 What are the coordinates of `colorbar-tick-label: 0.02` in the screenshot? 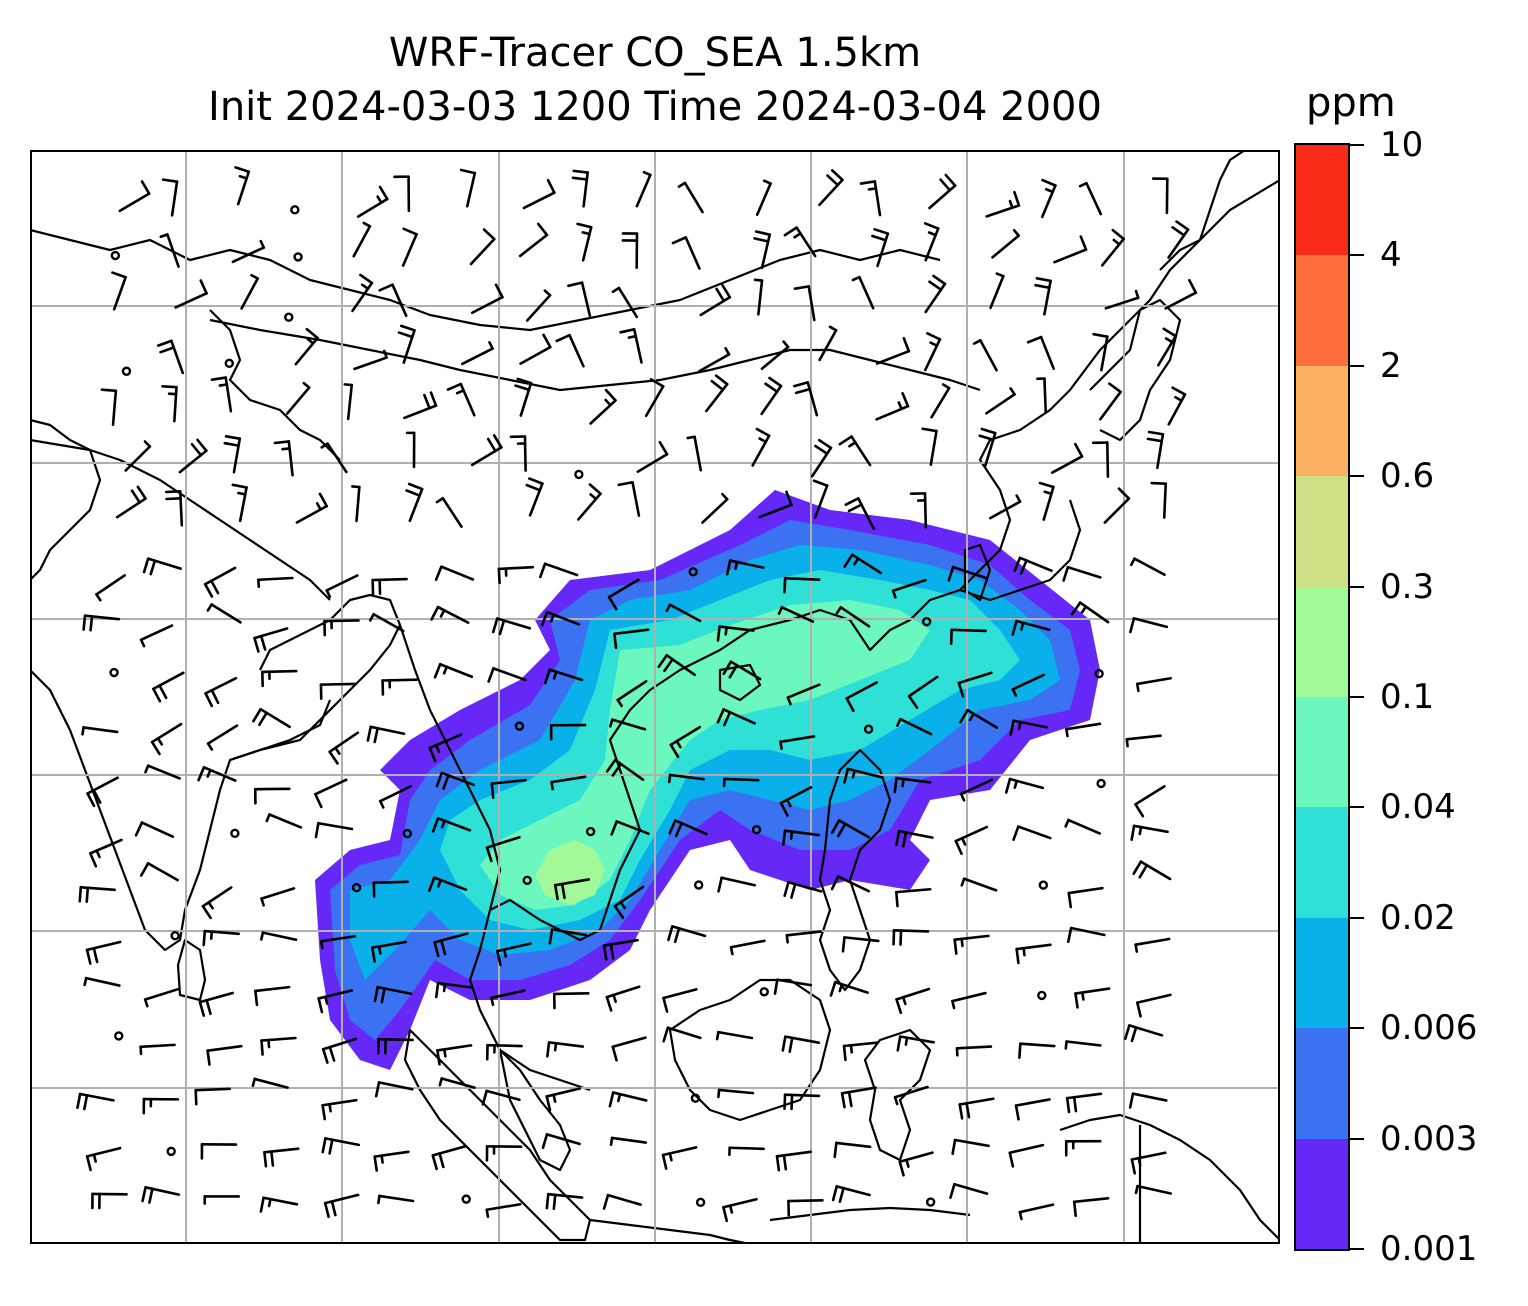 It's located at (1418, 917).